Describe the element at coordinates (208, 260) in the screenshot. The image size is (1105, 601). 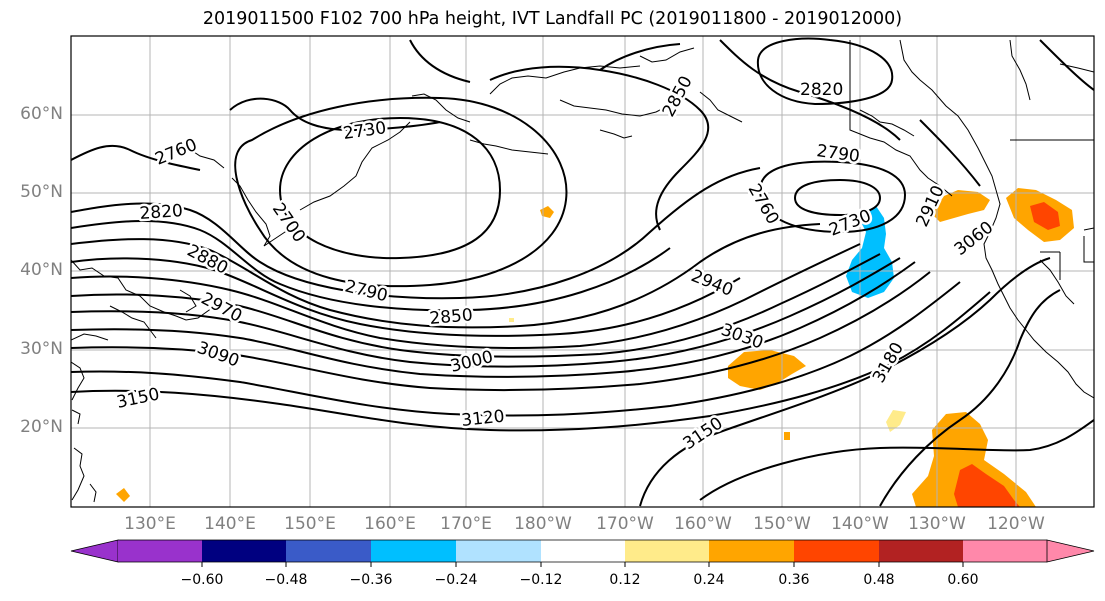
I see `contour-label: 2880` at that location.